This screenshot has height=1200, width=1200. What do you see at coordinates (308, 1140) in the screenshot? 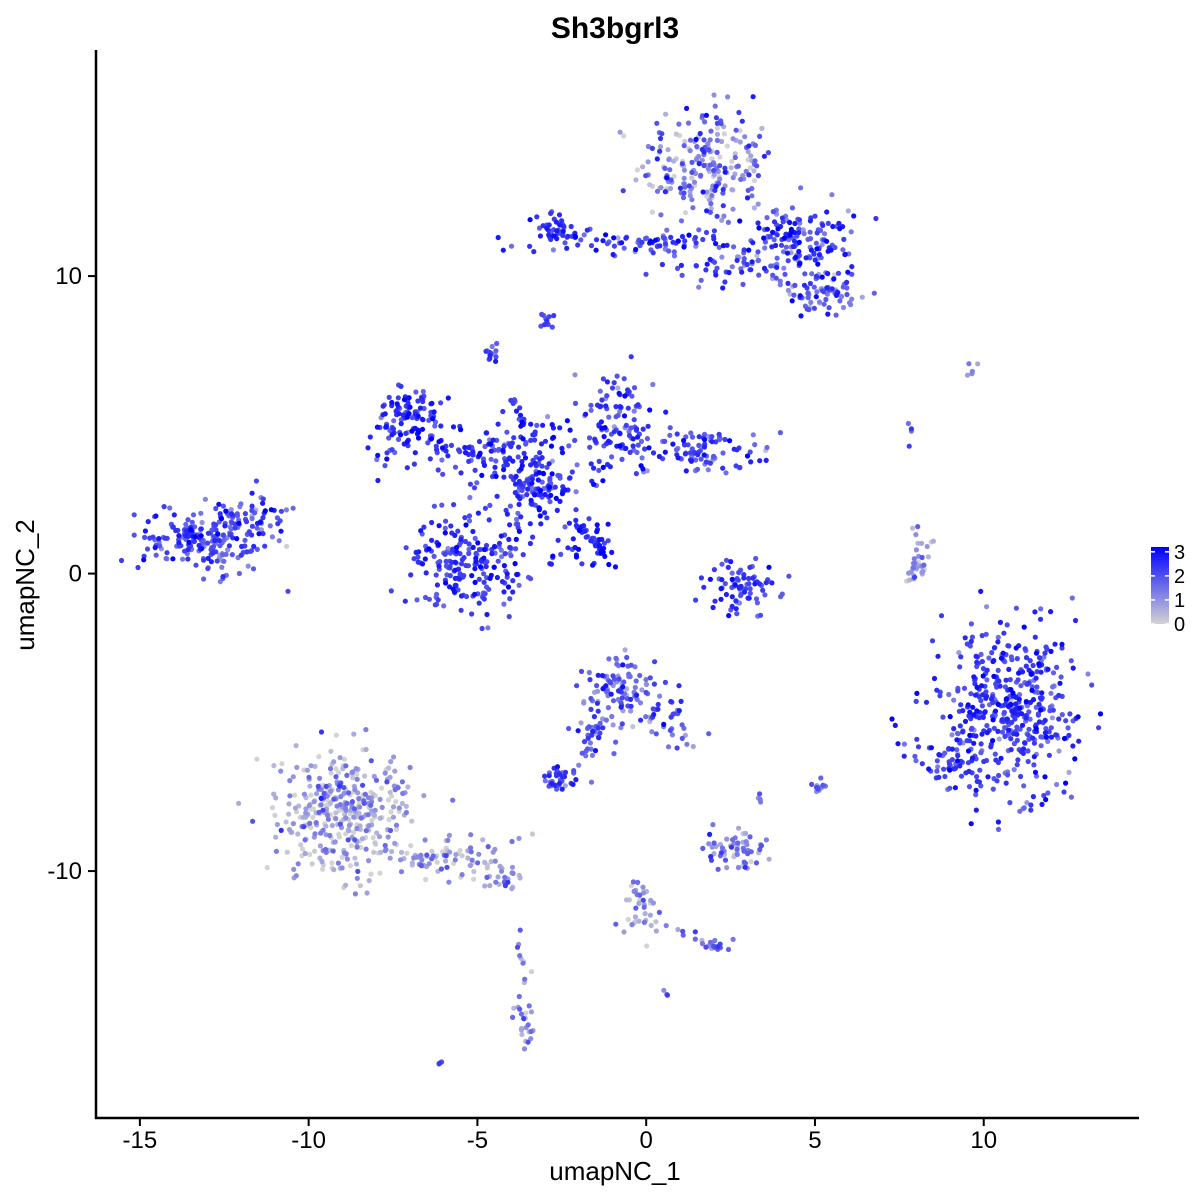
I see `x-tick-label: -10` at bounding box center [308, 1140].